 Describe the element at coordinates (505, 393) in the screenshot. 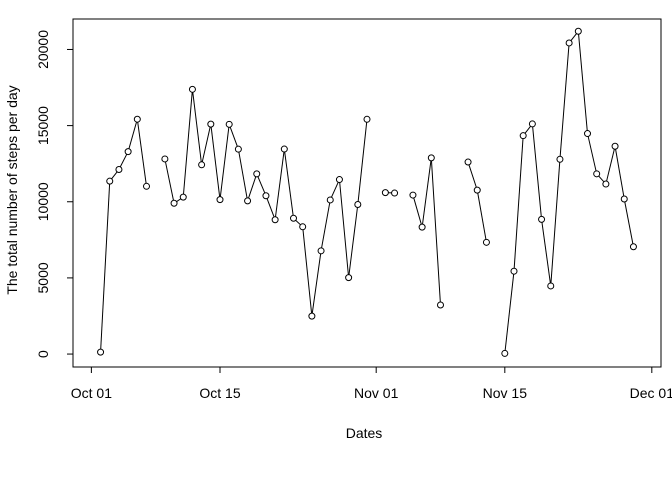

I see `x-tick-label: Nov 15` at that location.